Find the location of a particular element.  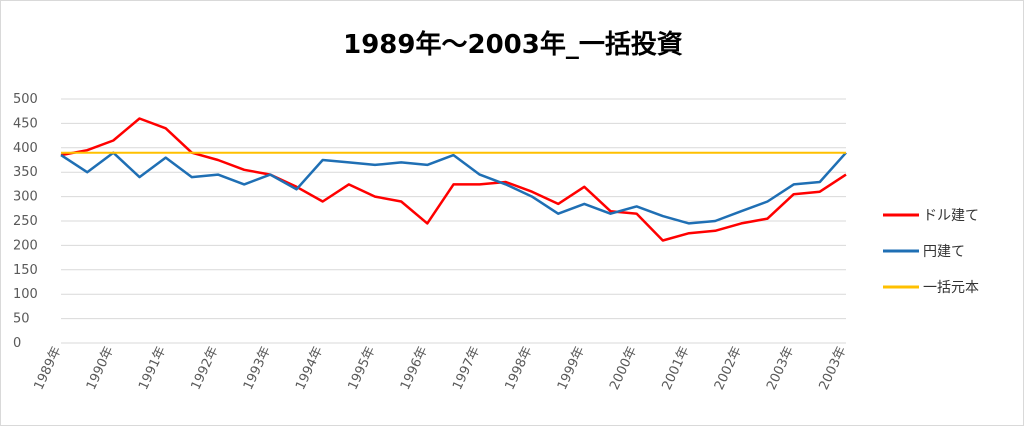

y-tick-label: 500 is located at coordinates (25, 99).